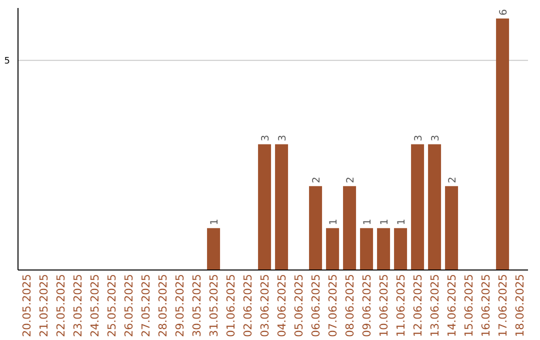 Image resolution: width=540 pixels, height=340 pixels. What do you see at coordinates (213, 305) in the screenshot?
I see `x-tick-label: 31.05.2025` at bounding box center [213, 305].